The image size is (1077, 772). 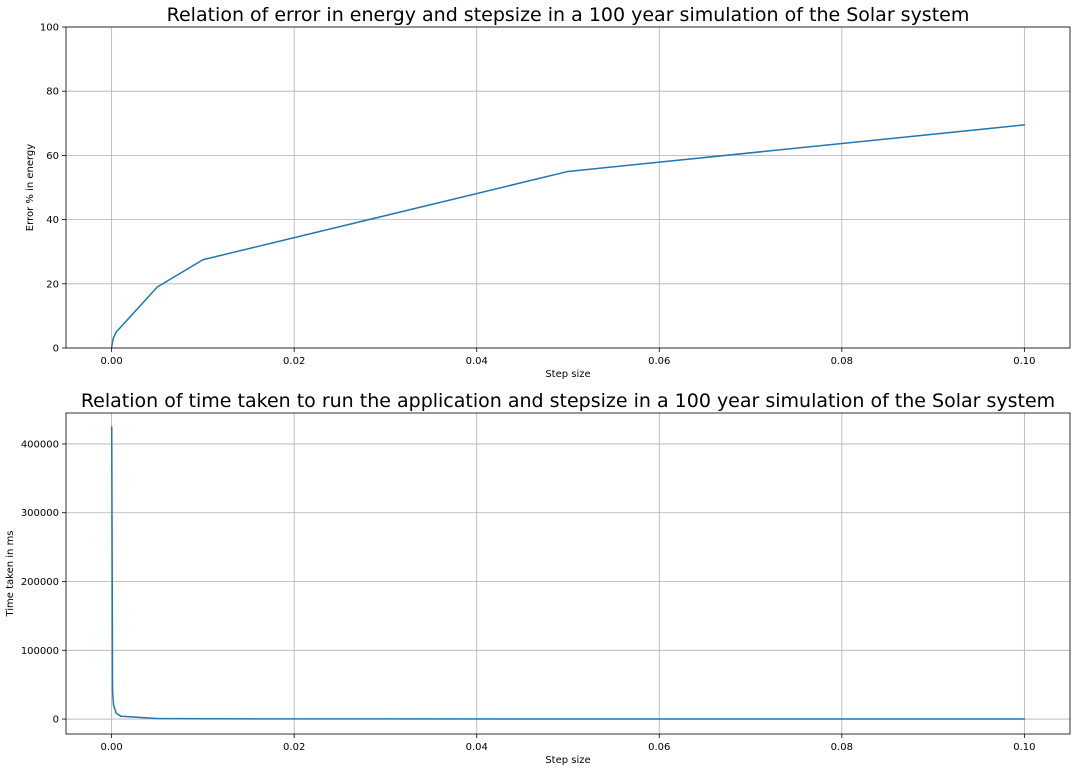 What do you see at coordinates (52, 92) in the screenshot?
I see `y-tick-label: 80` at bounding box center [52, 92].